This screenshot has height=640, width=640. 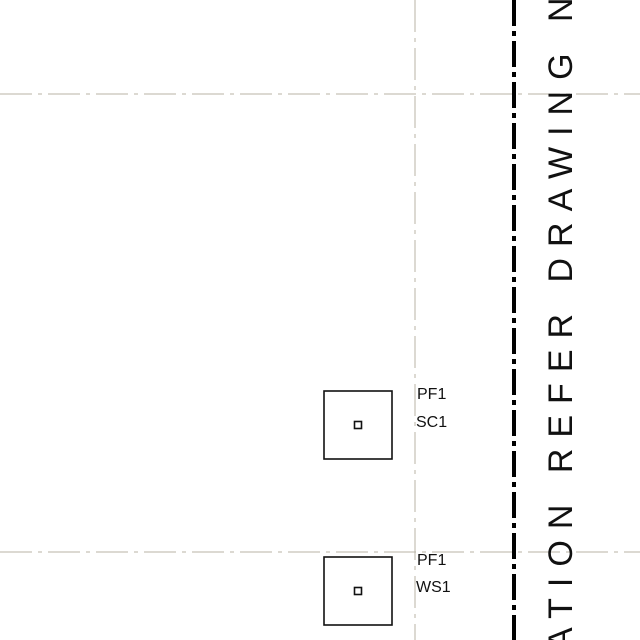 What do you see at coordinates (431, 394) in the screenshot?
I see `footing-1-pad-label: PF1` at bounding box center [431, 394].